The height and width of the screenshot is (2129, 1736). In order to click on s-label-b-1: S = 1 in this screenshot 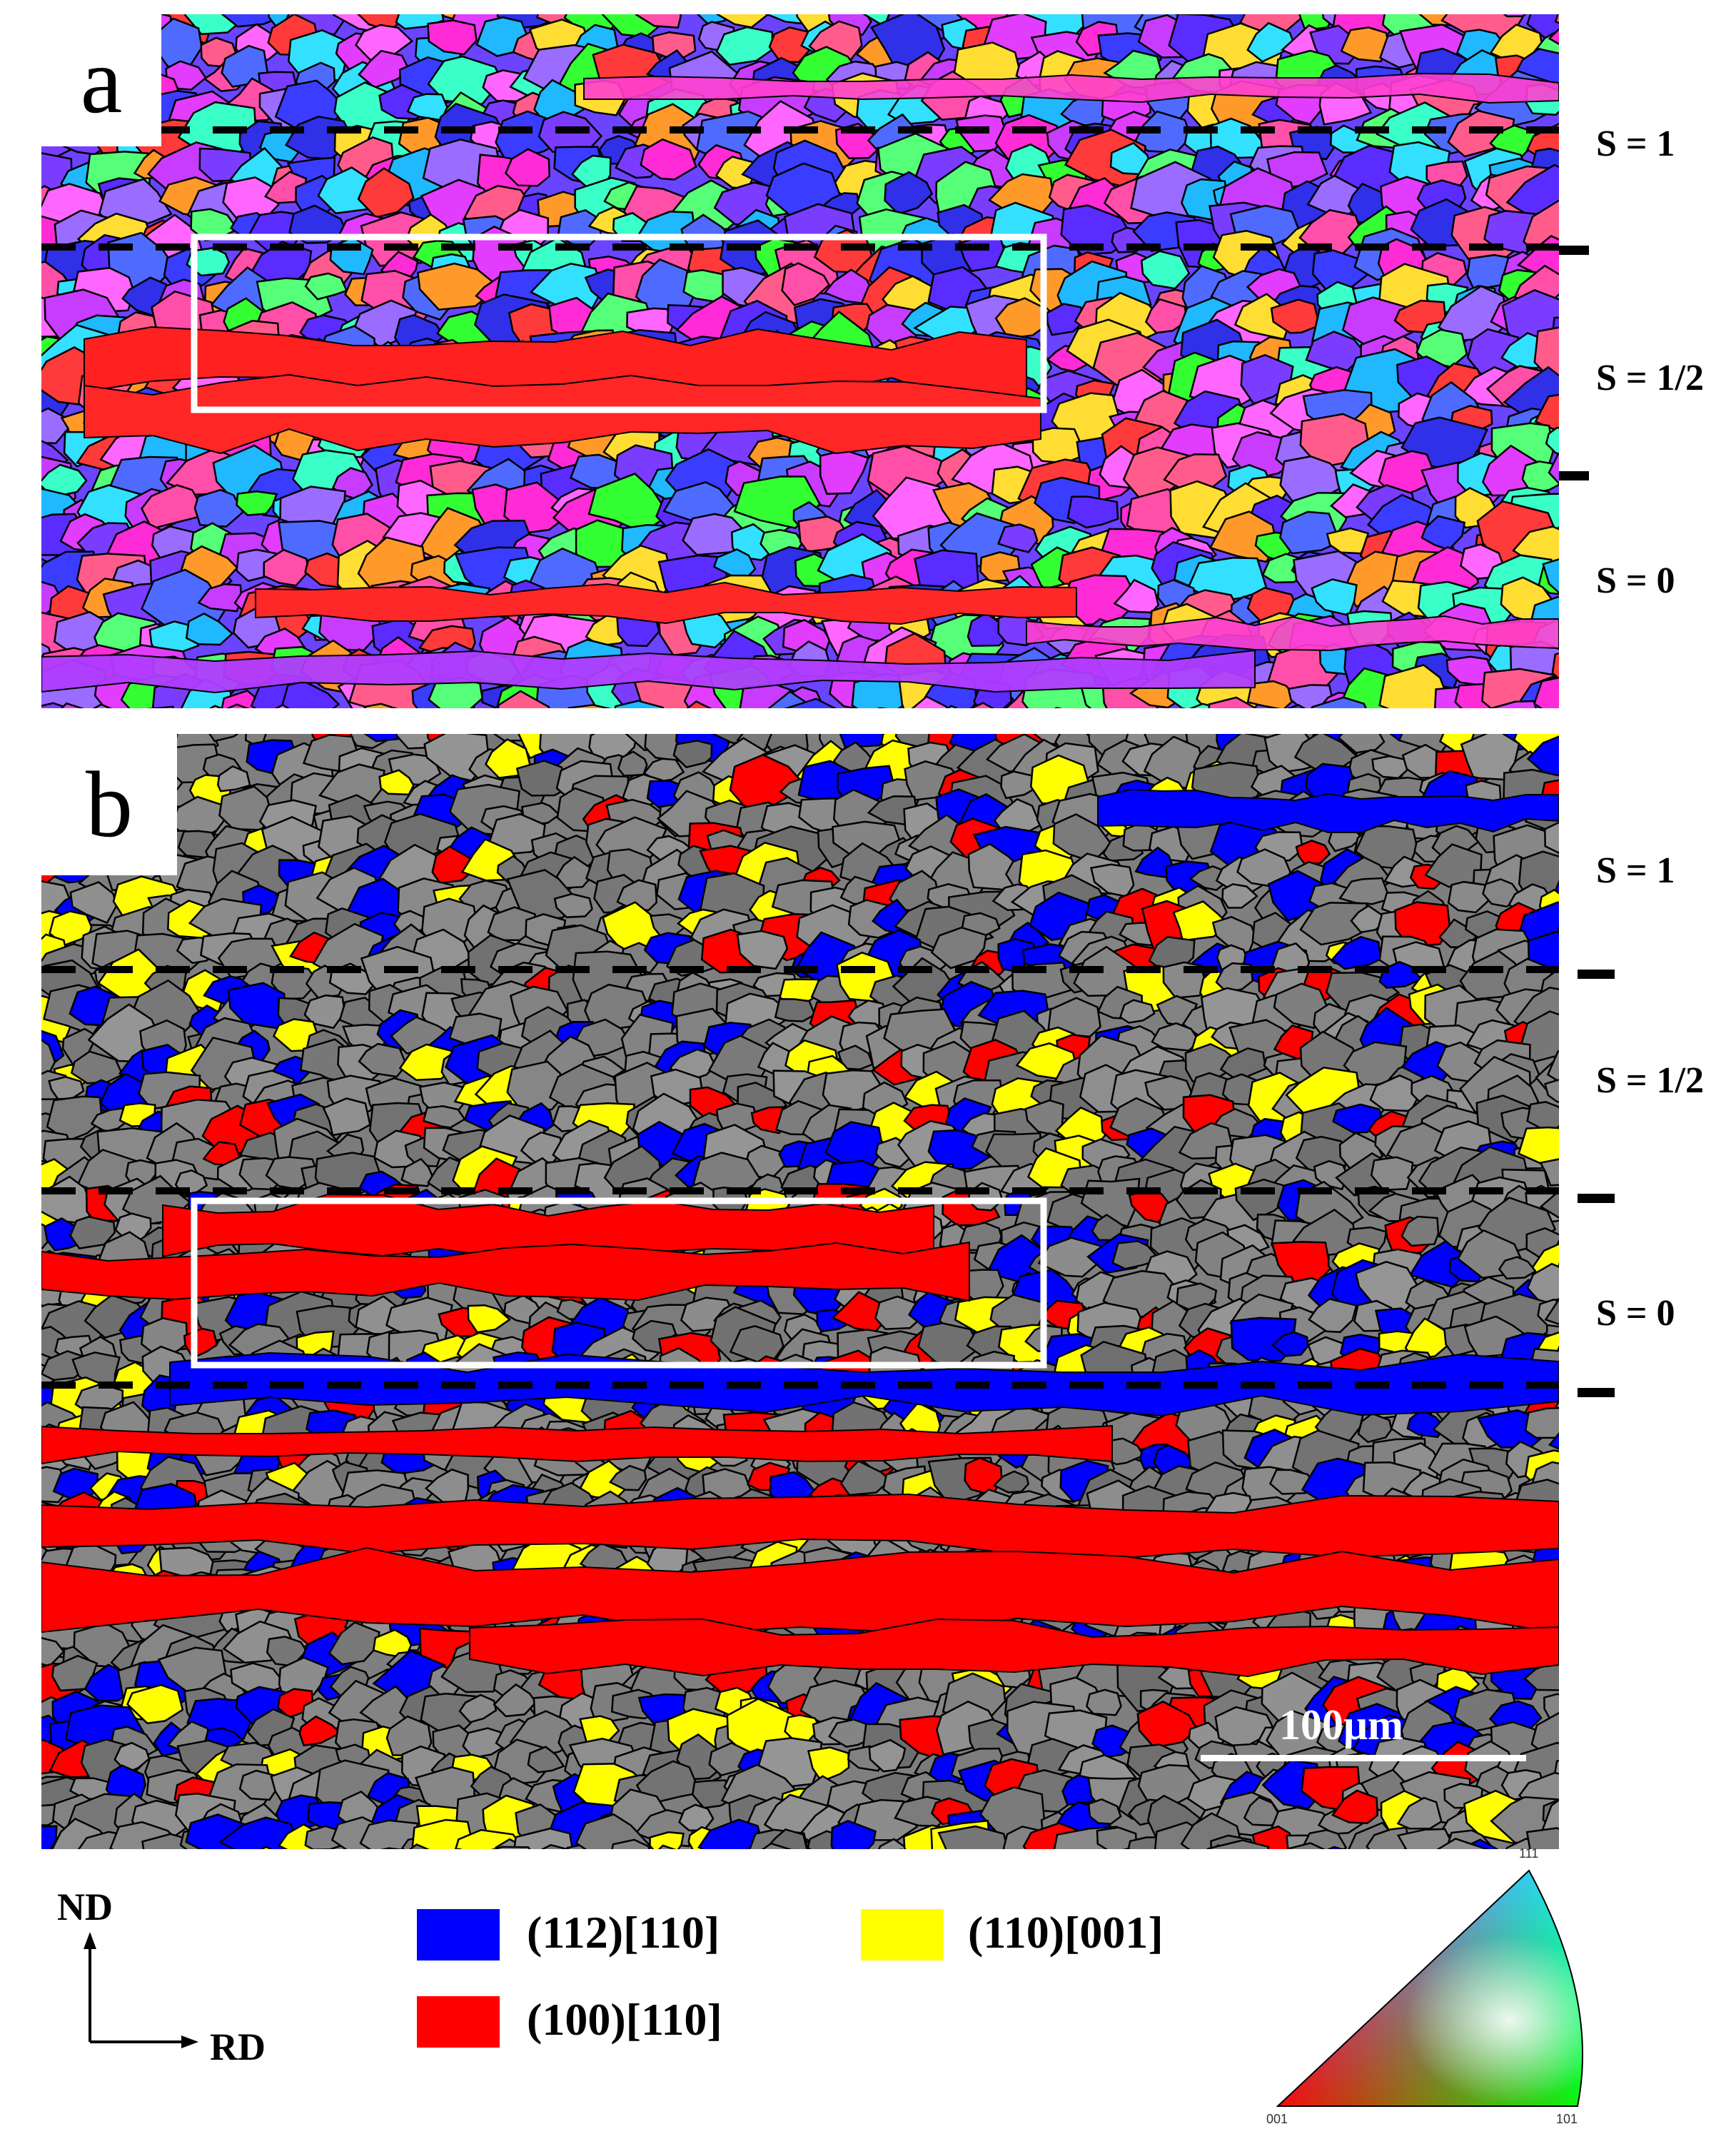, I will do `click(1635, 870)`.